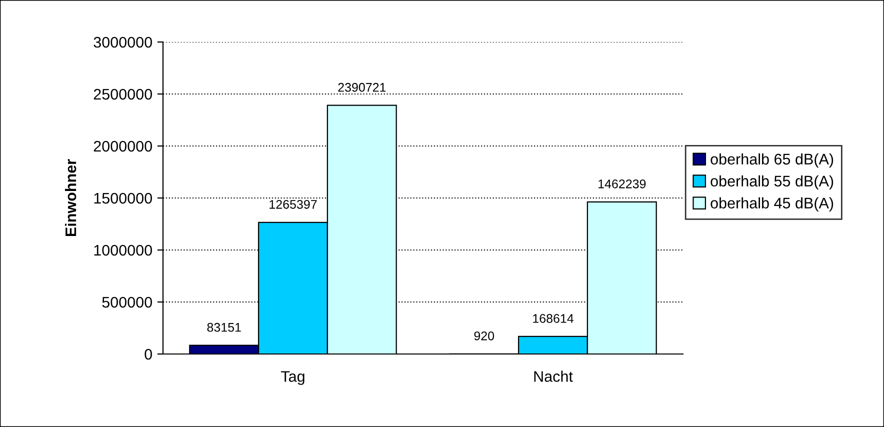 The height and width of the screenshot is (427, 884). What do you see at coordinates (123, 146) in the screenshot?
I see `y-tick-label: 2000000` at bounding box center [123, 146].